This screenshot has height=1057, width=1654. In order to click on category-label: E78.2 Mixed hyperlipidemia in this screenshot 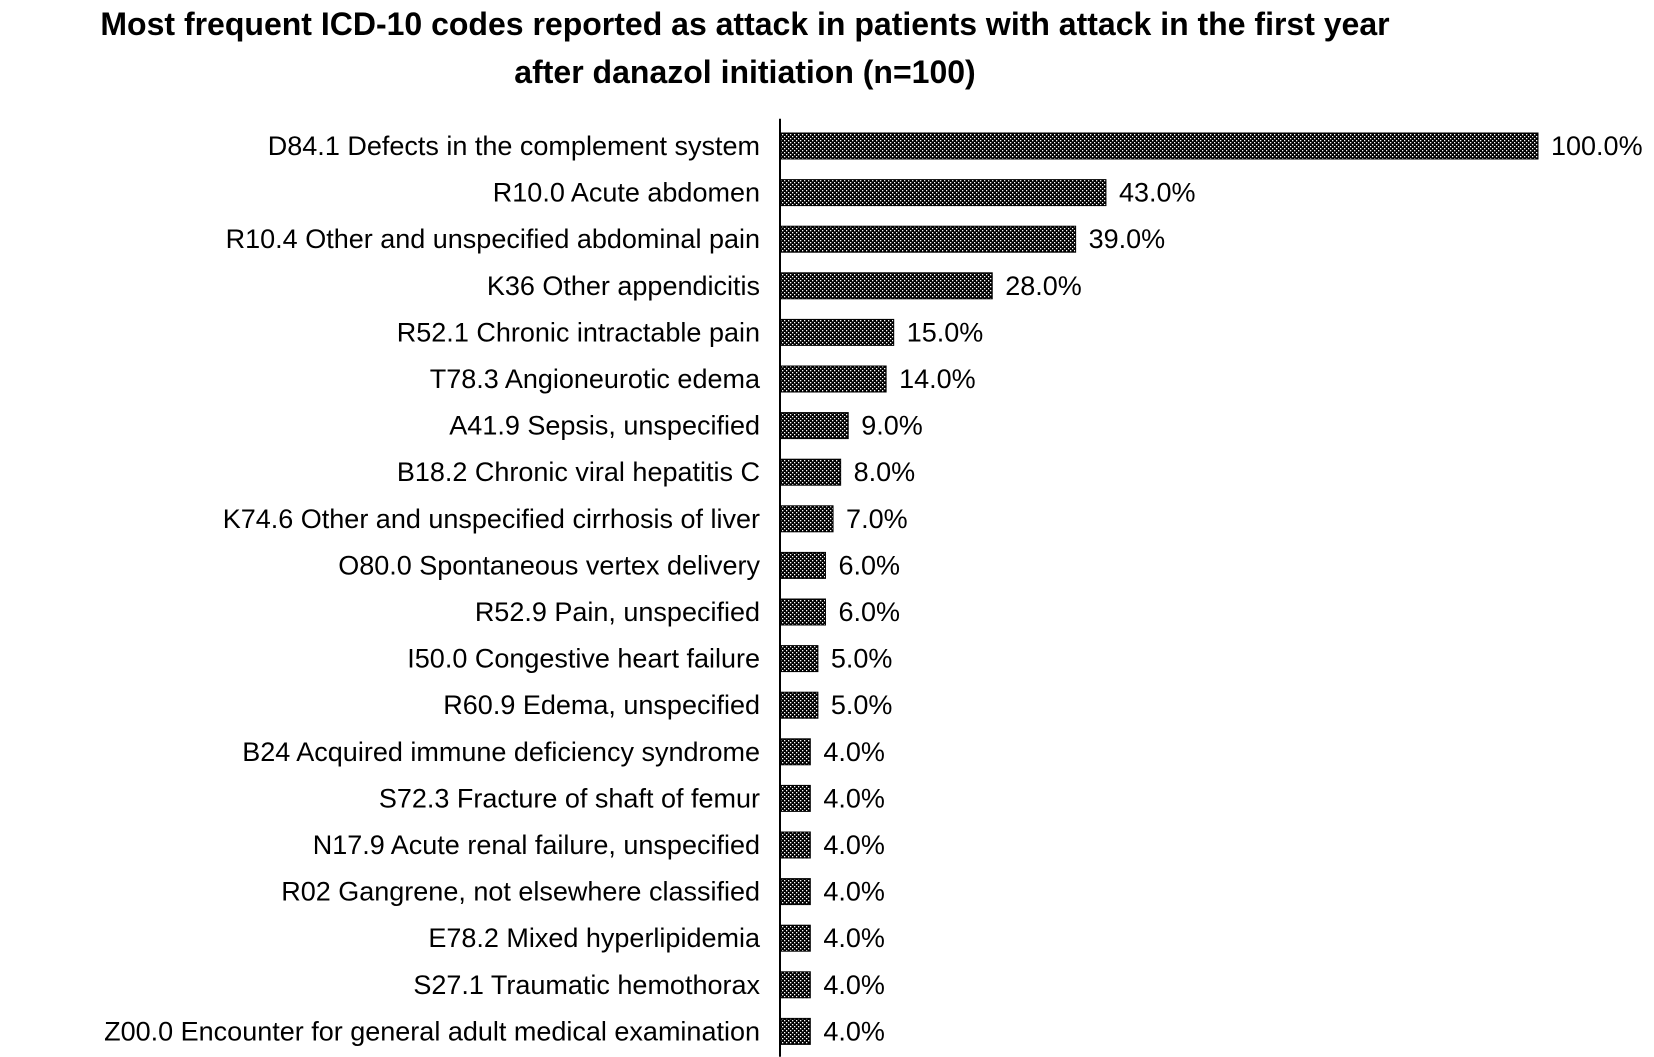, I will do `click(594, 938)`.